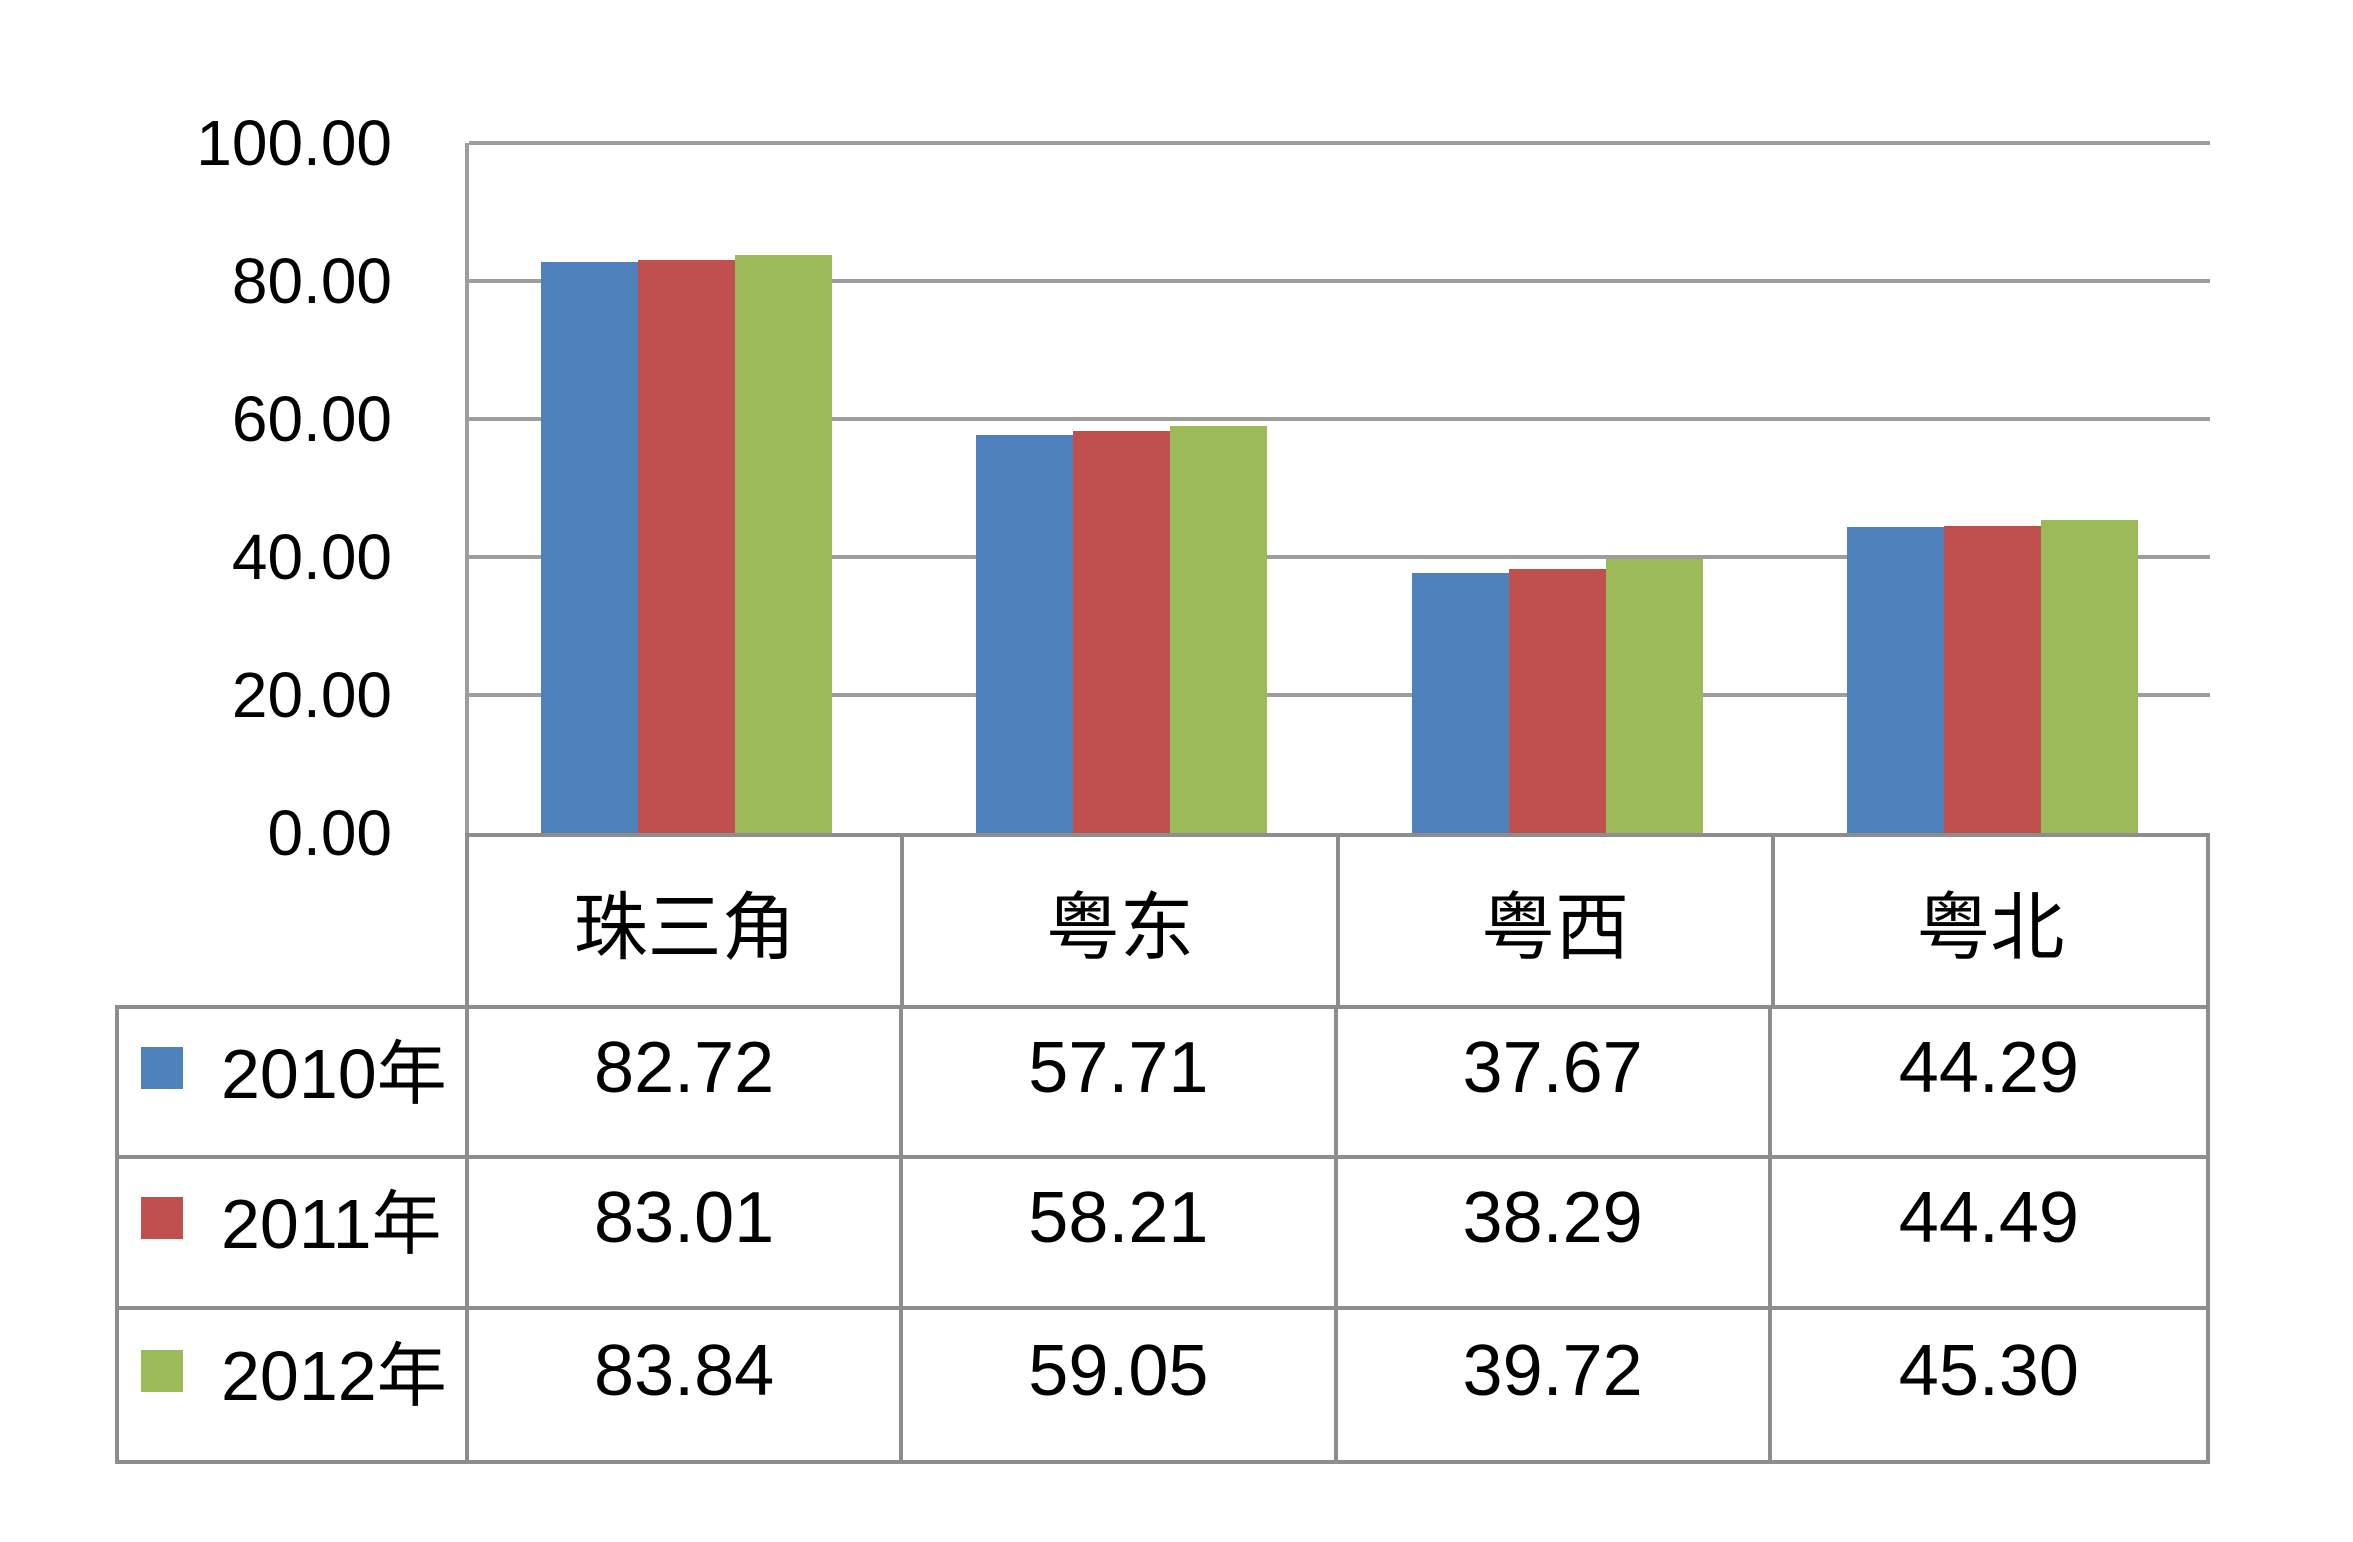 This screenshot has width=2353, height=1542. I want to click on category-header-row: 珠三角 粤东 粤西 粤北, so click(1337, 919).